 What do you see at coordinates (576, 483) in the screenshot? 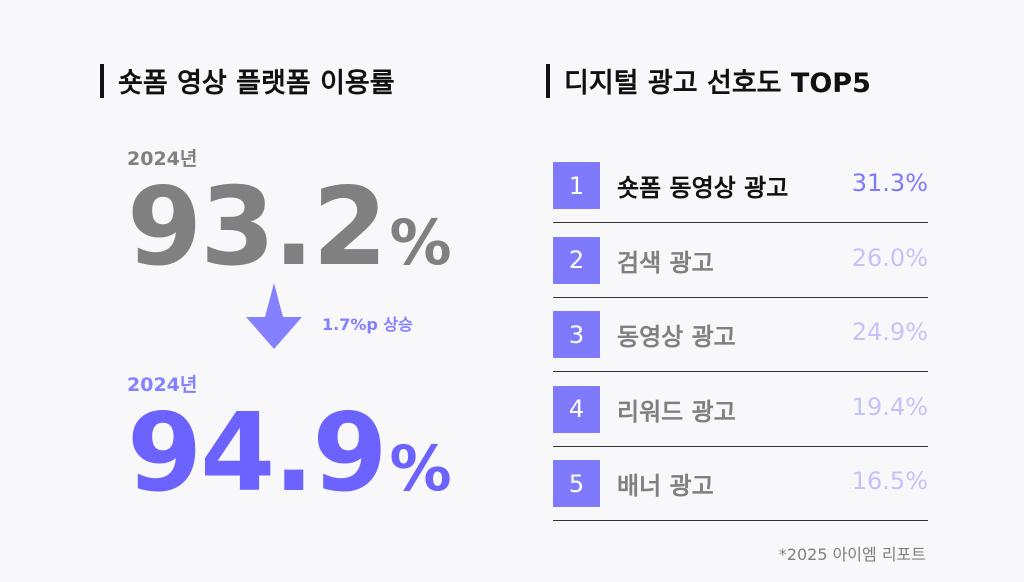
I see `rank-badge: 5` at bounding box center [576, 483].